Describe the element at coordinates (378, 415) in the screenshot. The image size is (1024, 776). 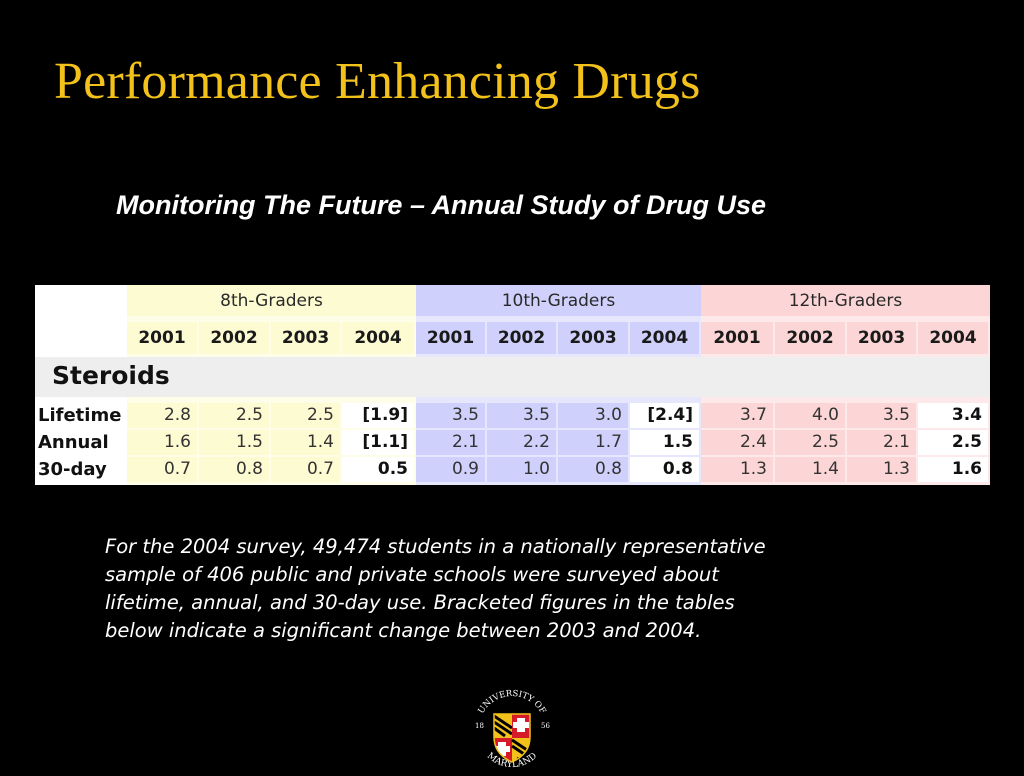
I see `table-cell: [1.9]` at that location.